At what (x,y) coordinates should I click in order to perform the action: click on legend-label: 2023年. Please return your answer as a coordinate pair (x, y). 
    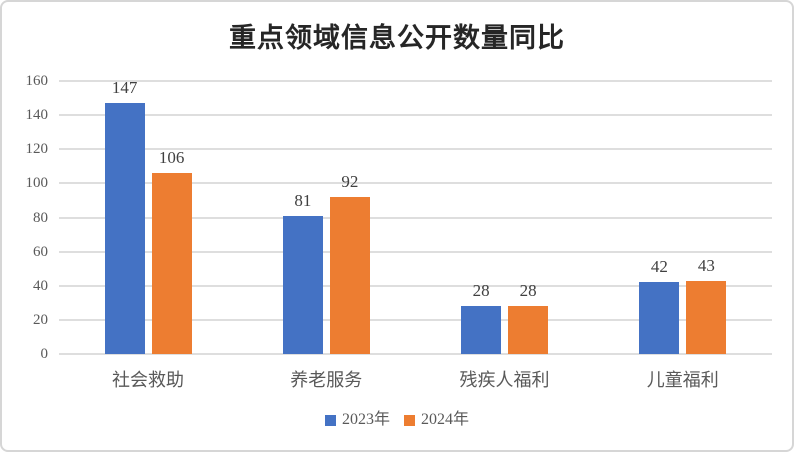
    Looking at the image, I should click on (365, 419).